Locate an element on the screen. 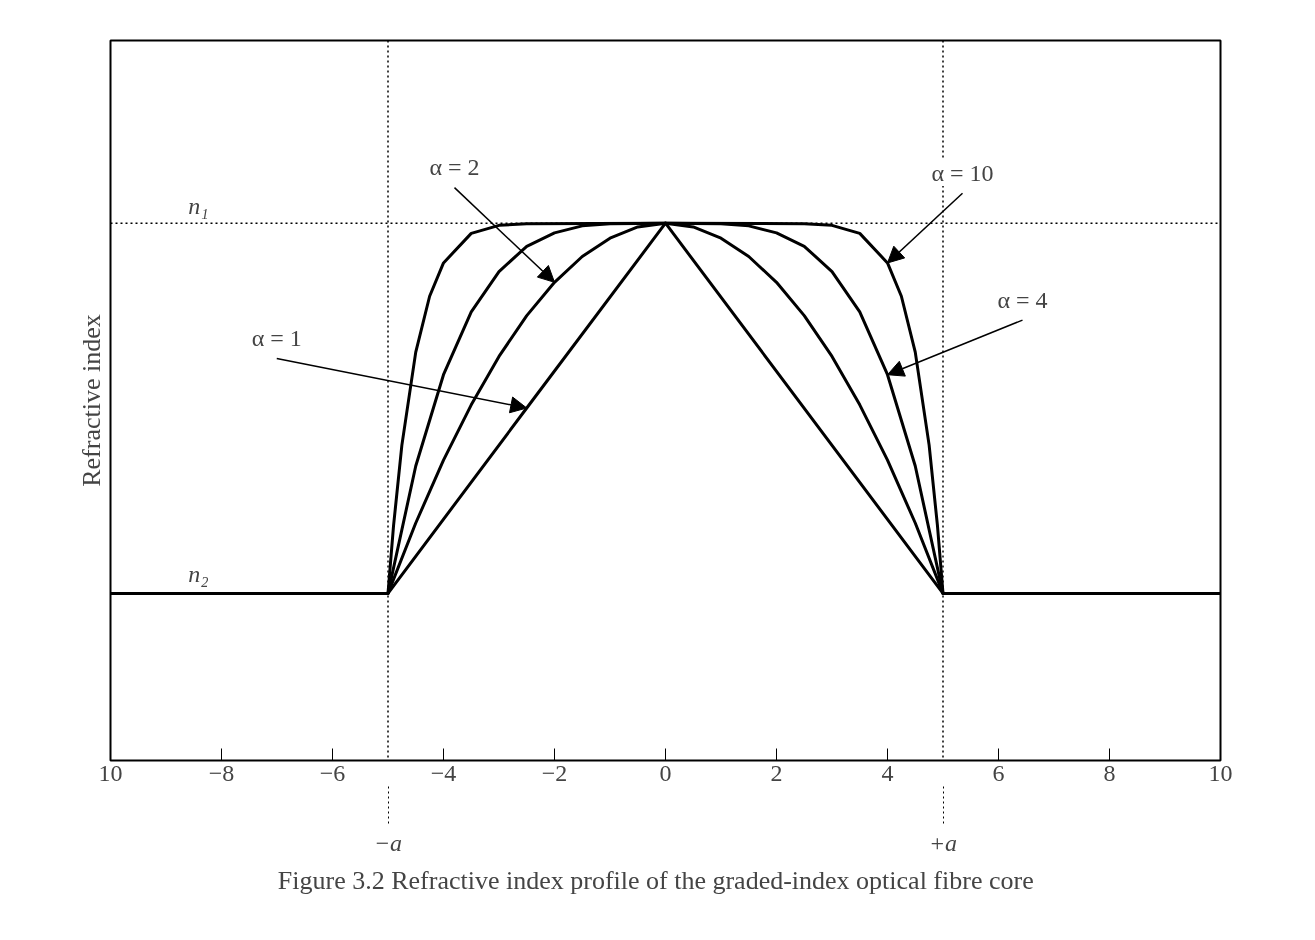 The height and width of the screenshot is (940, 1315). annotation: α = 1 is located at coordinates (276, 338).